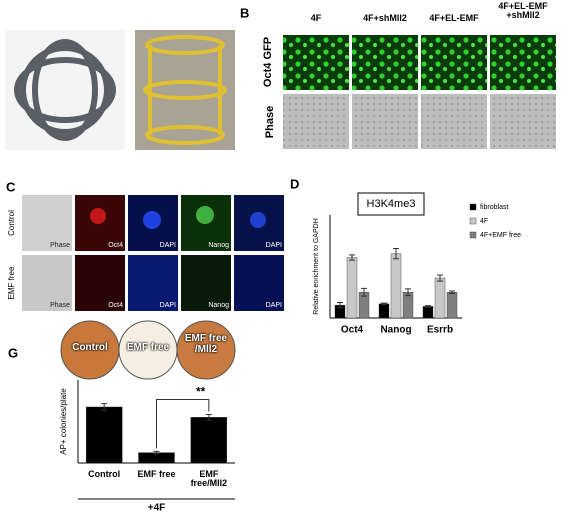 This screenshot has width=563, height=519. What do you see at coordinates (11, 282) in the screenshot?
I see `row-label: EMF free` at bounding box center [11, 282].